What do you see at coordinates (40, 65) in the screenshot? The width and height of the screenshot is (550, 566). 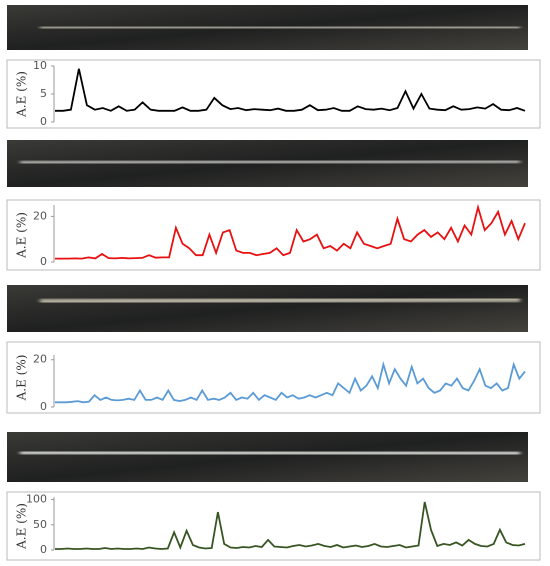 I see `y-tick-label: 10` at bounding box center [40, 65].